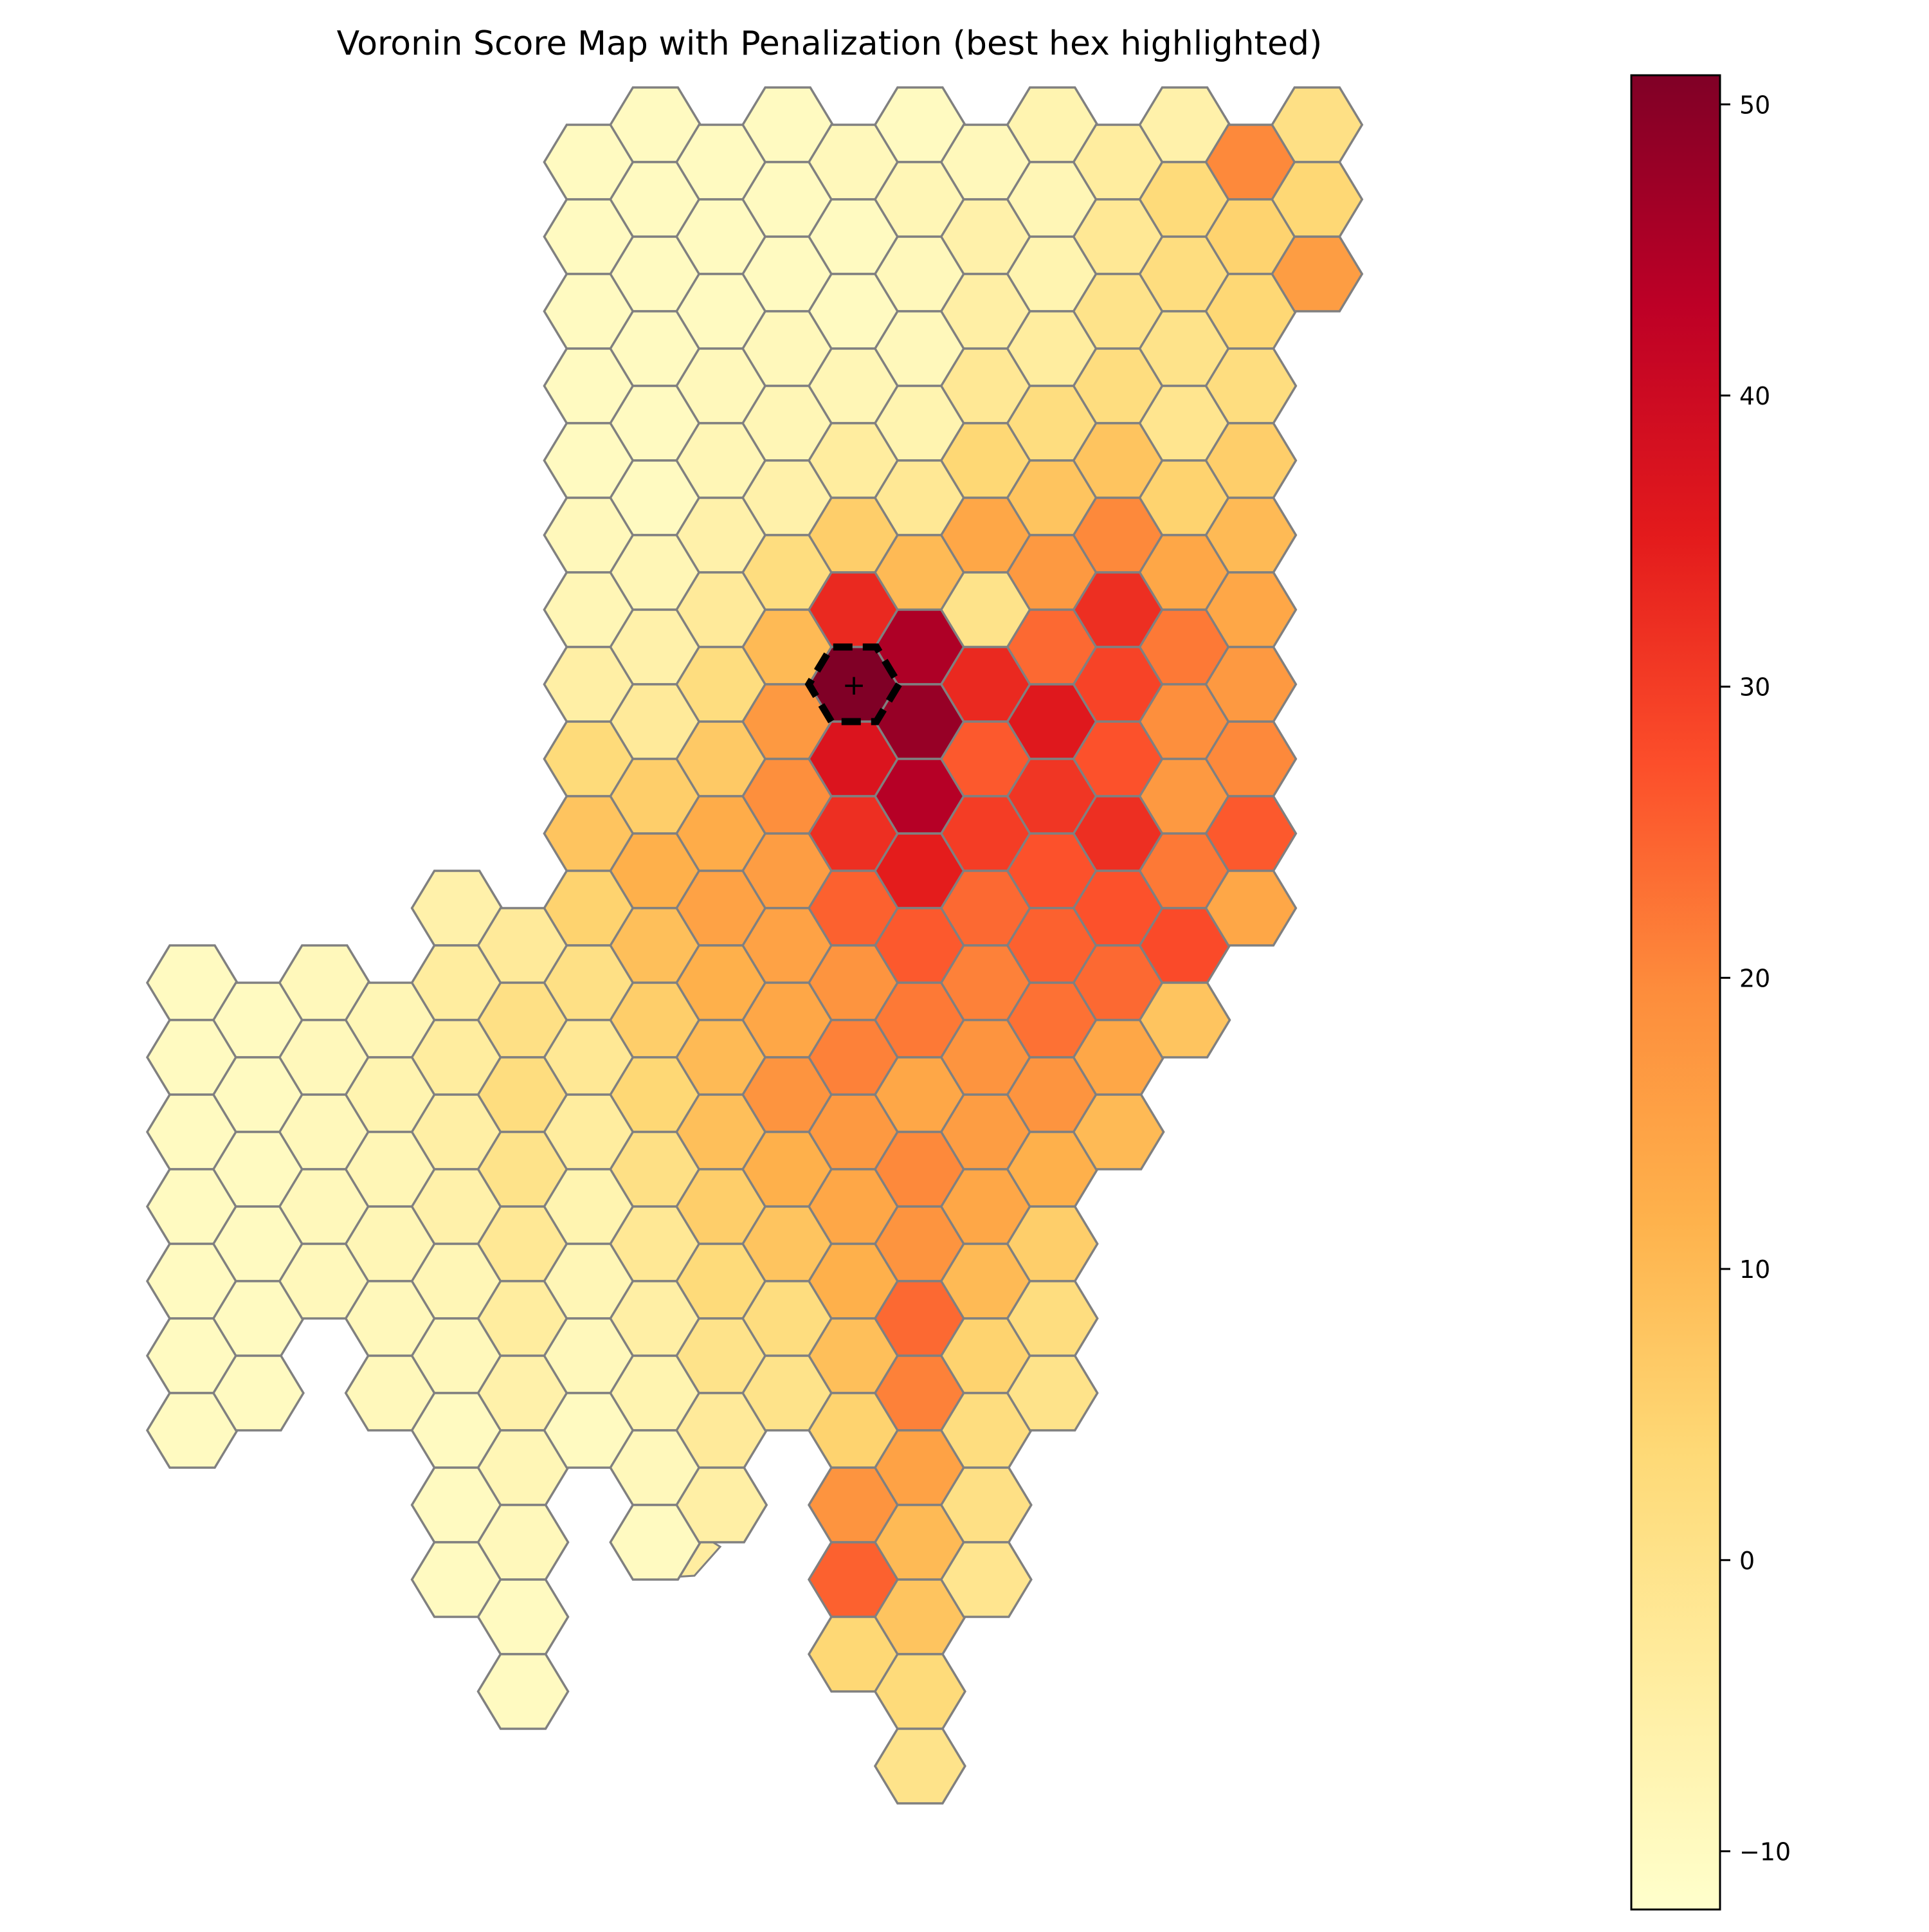 The width and height of the screenshot is (1929, 1932). I want to click on best-hex-layer: +, so click(854, 684).